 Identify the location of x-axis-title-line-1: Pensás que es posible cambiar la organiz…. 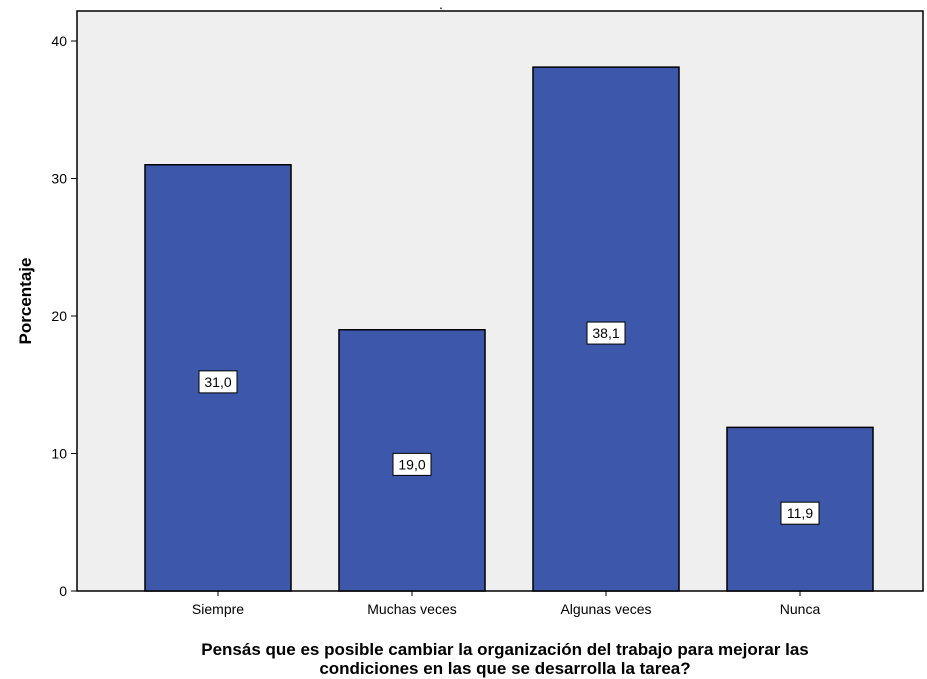
(505, 649).